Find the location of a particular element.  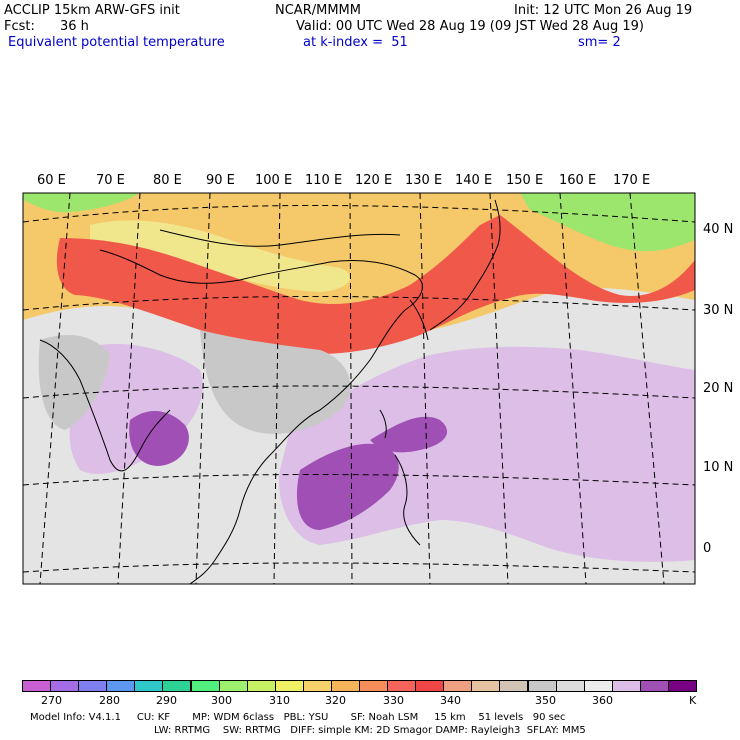

border-mongolia is located at coordinates (280, 238).